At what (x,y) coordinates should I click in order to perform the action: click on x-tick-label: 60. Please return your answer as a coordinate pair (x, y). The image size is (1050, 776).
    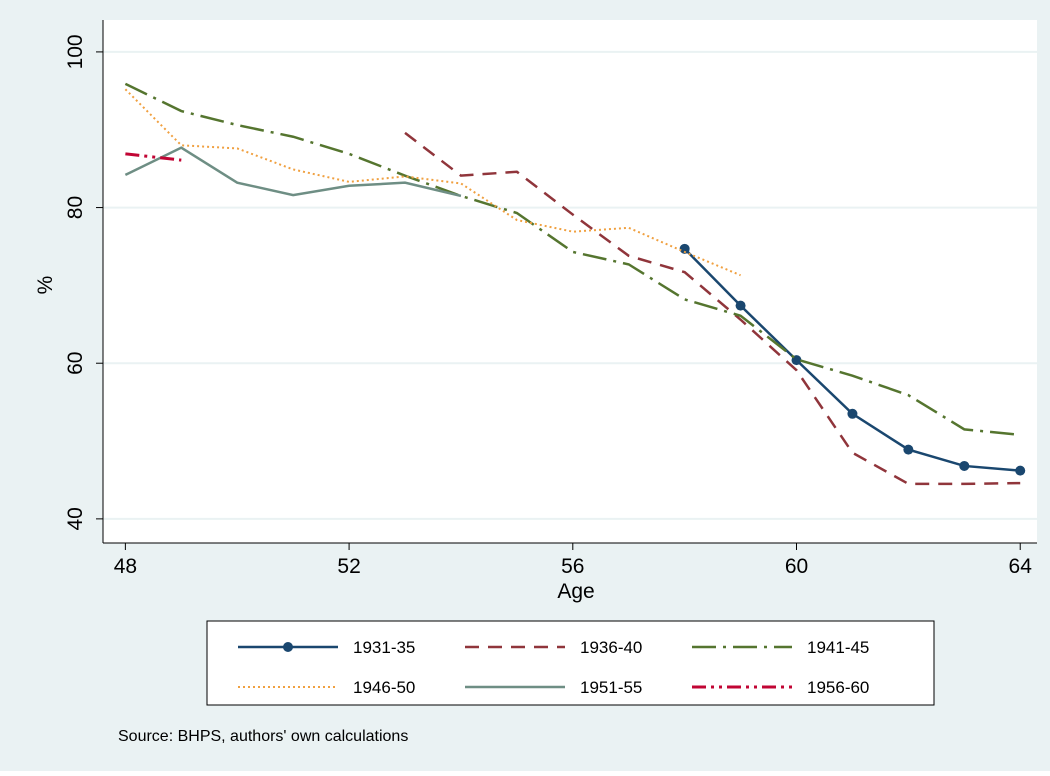
    Looking at the image, I should click on (796, 566).